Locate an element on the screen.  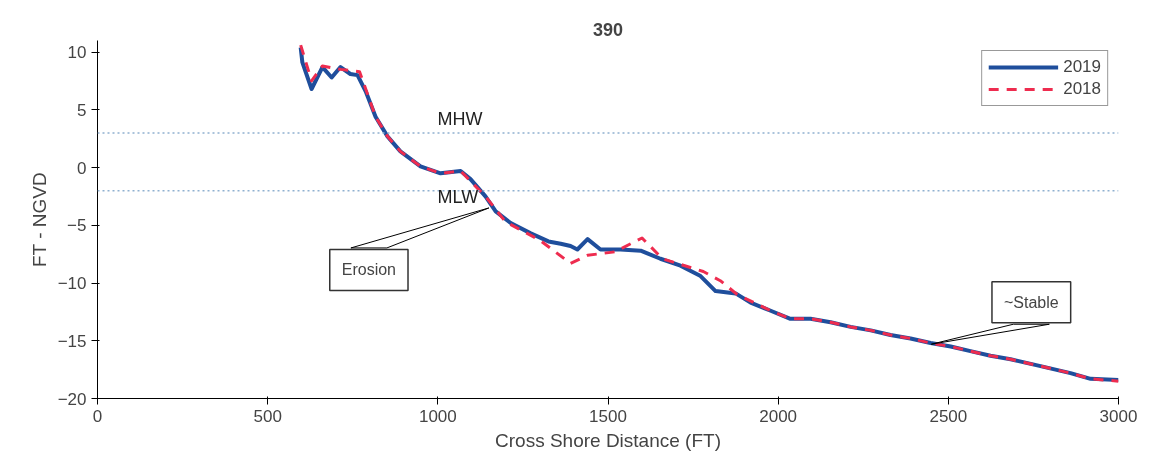
legend-label: 2018 is located at coordinates (1082, 89).